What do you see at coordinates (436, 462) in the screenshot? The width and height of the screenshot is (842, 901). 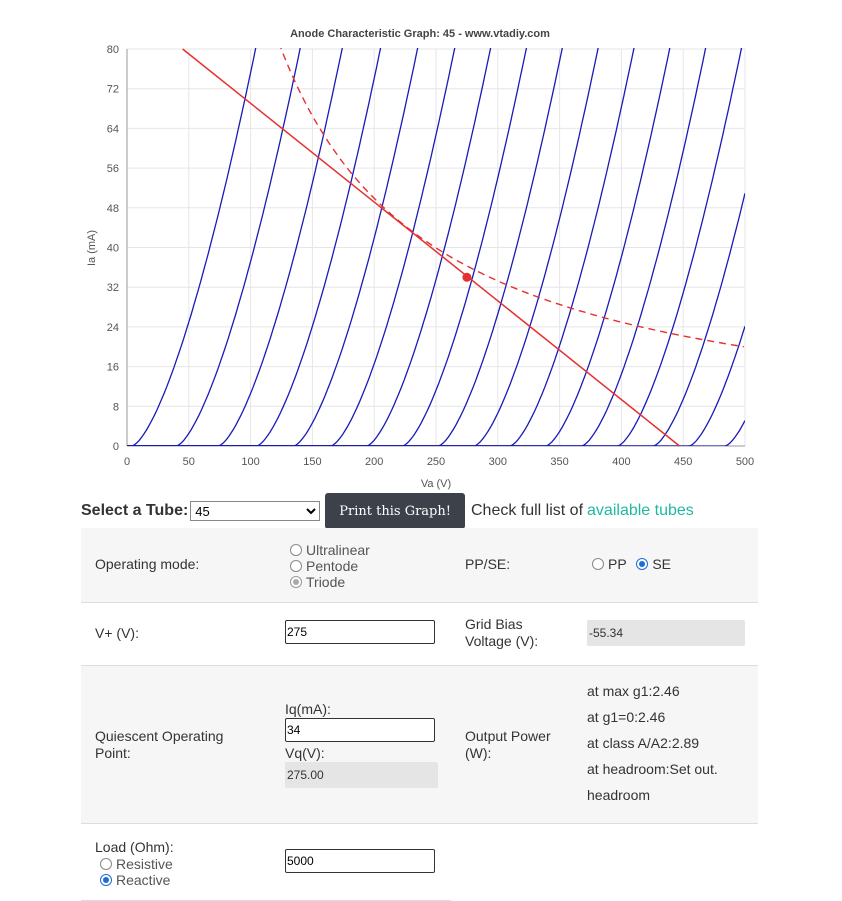 I see `x-tick-label-5: 250` at bounding box center [436, 462].